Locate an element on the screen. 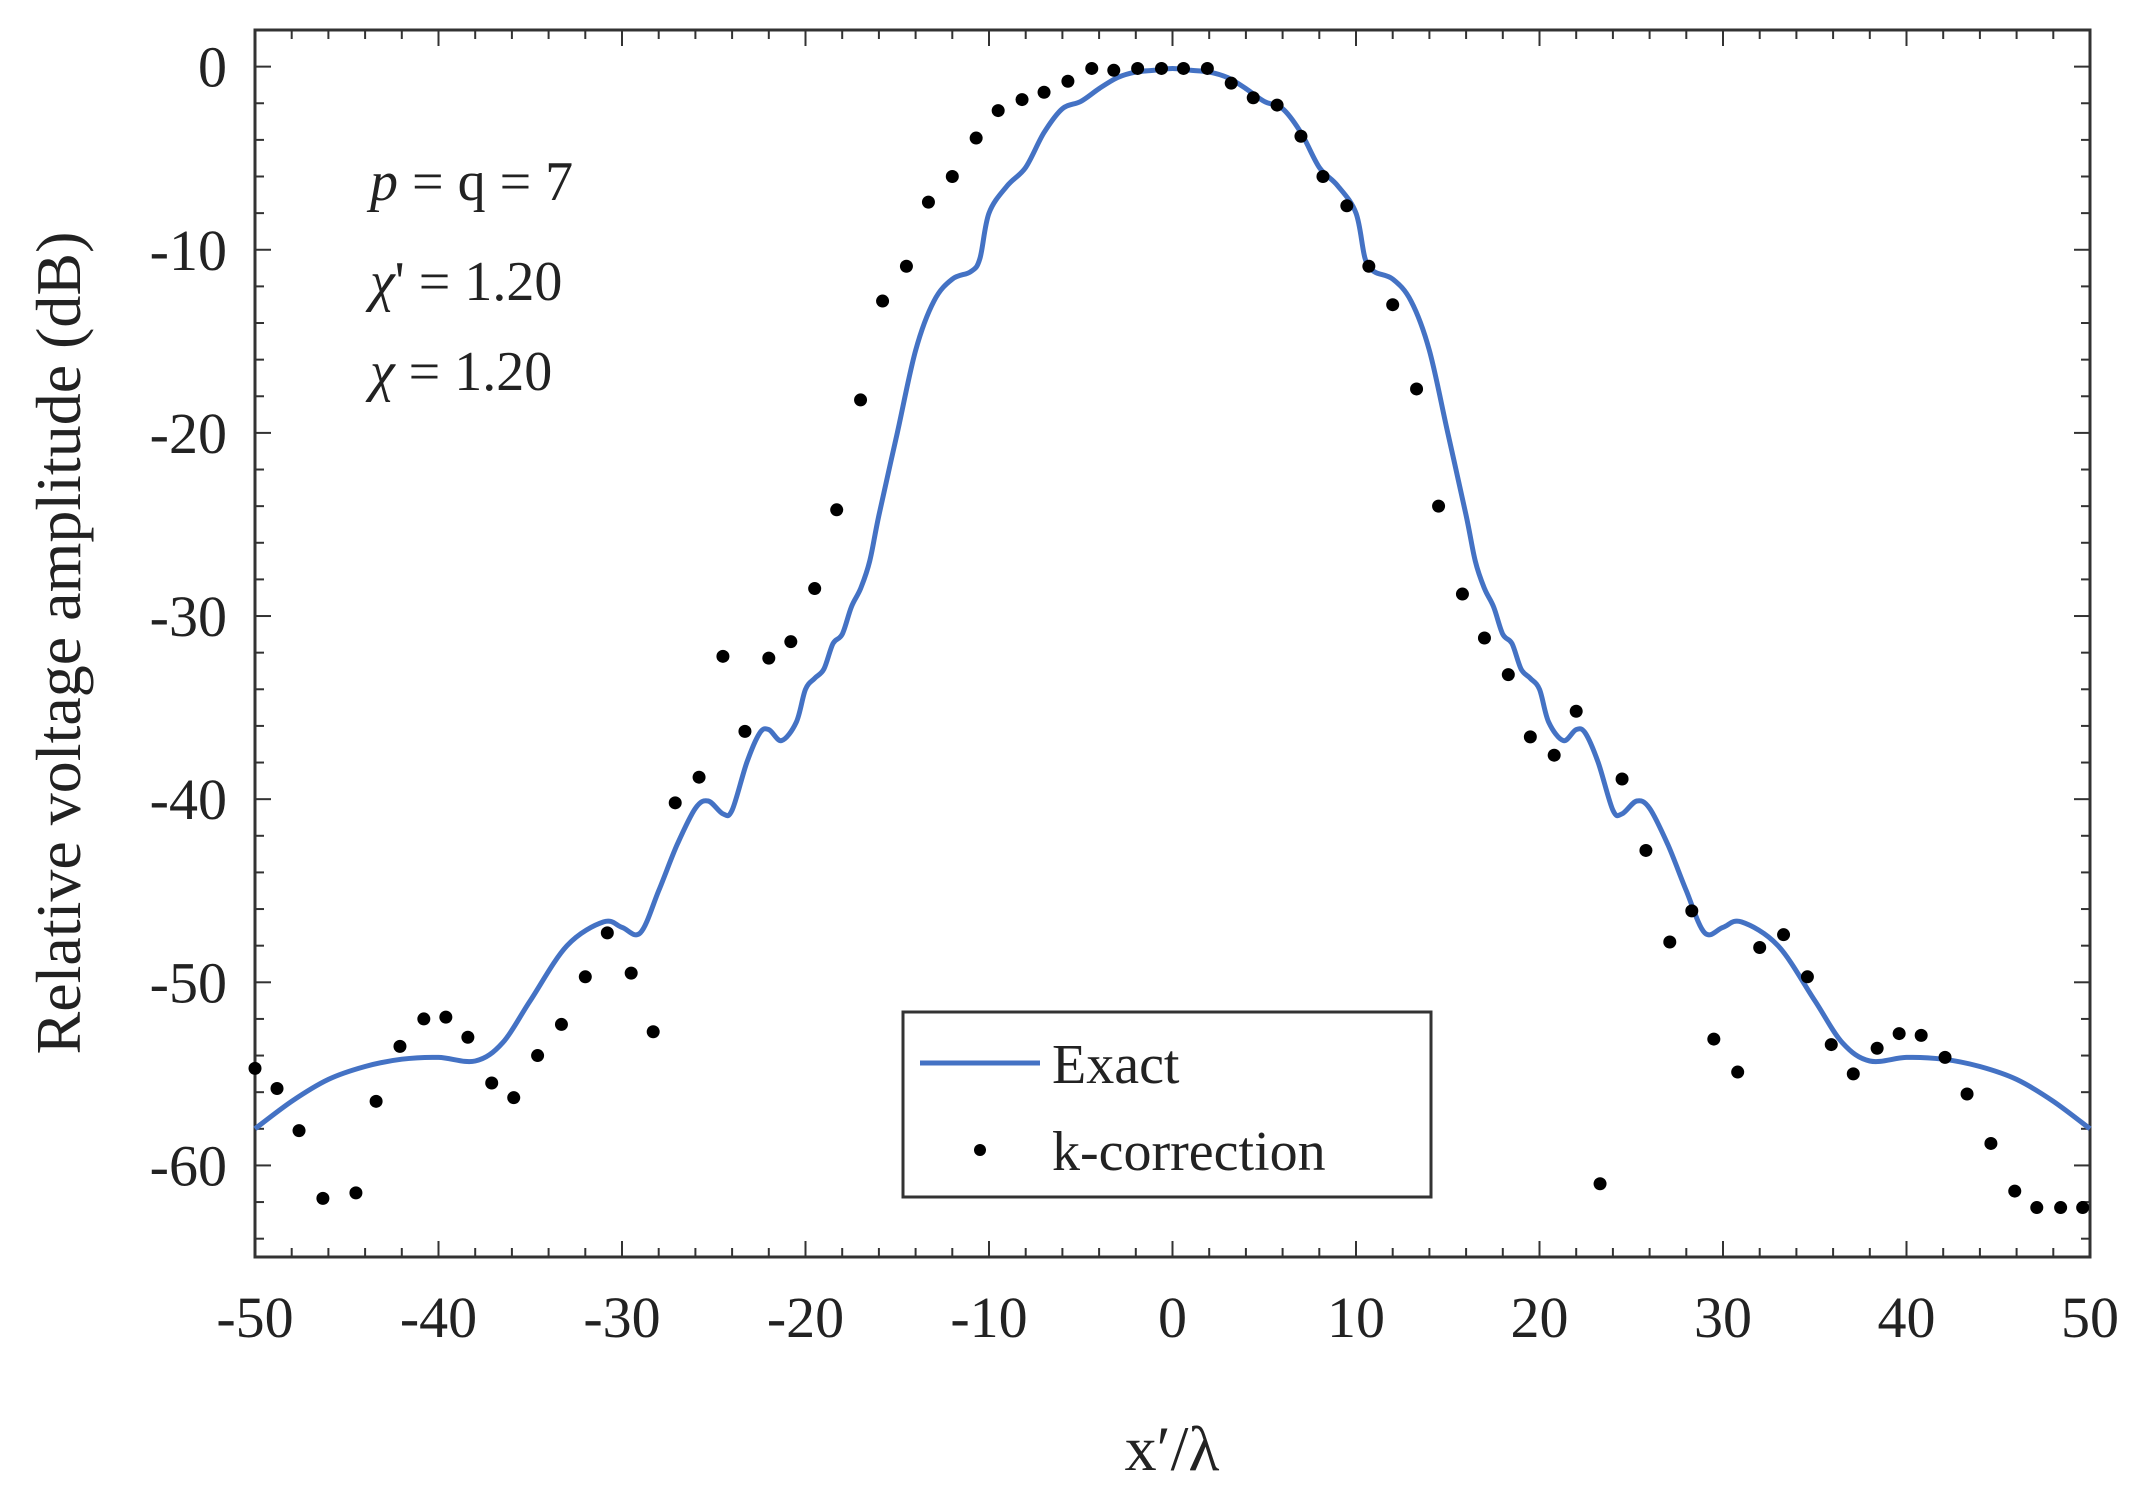  x-tick-label: 30 is located at coordinates (1723, 1317).